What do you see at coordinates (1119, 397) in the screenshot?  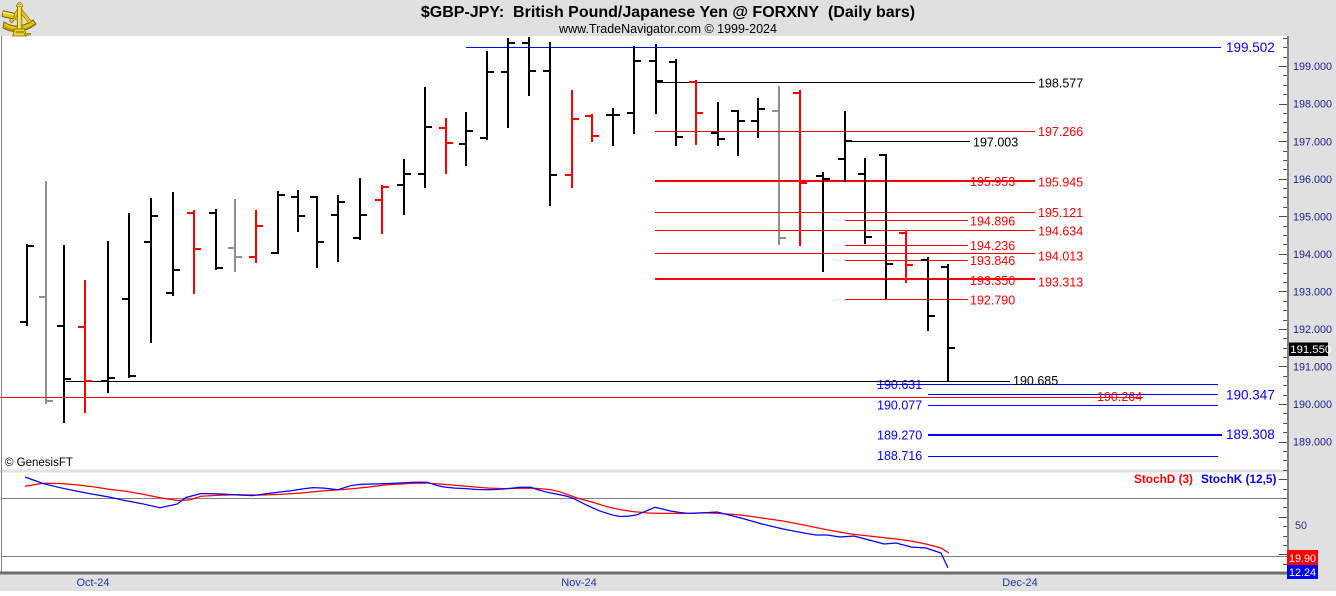 I see `svg-text: 190.264` at bounding box center [1119, 397].